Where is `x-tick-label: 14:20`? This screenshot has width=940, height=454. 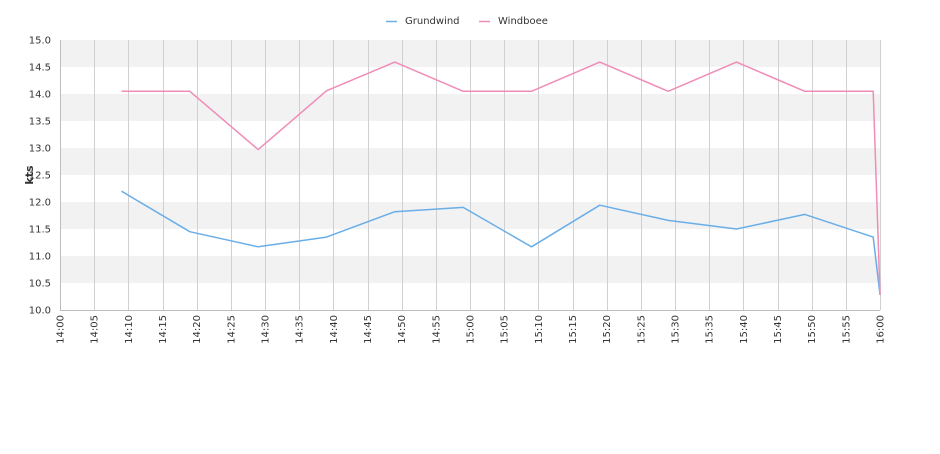 x-tick-label: 14:20 is located at coordinates (197, 329).